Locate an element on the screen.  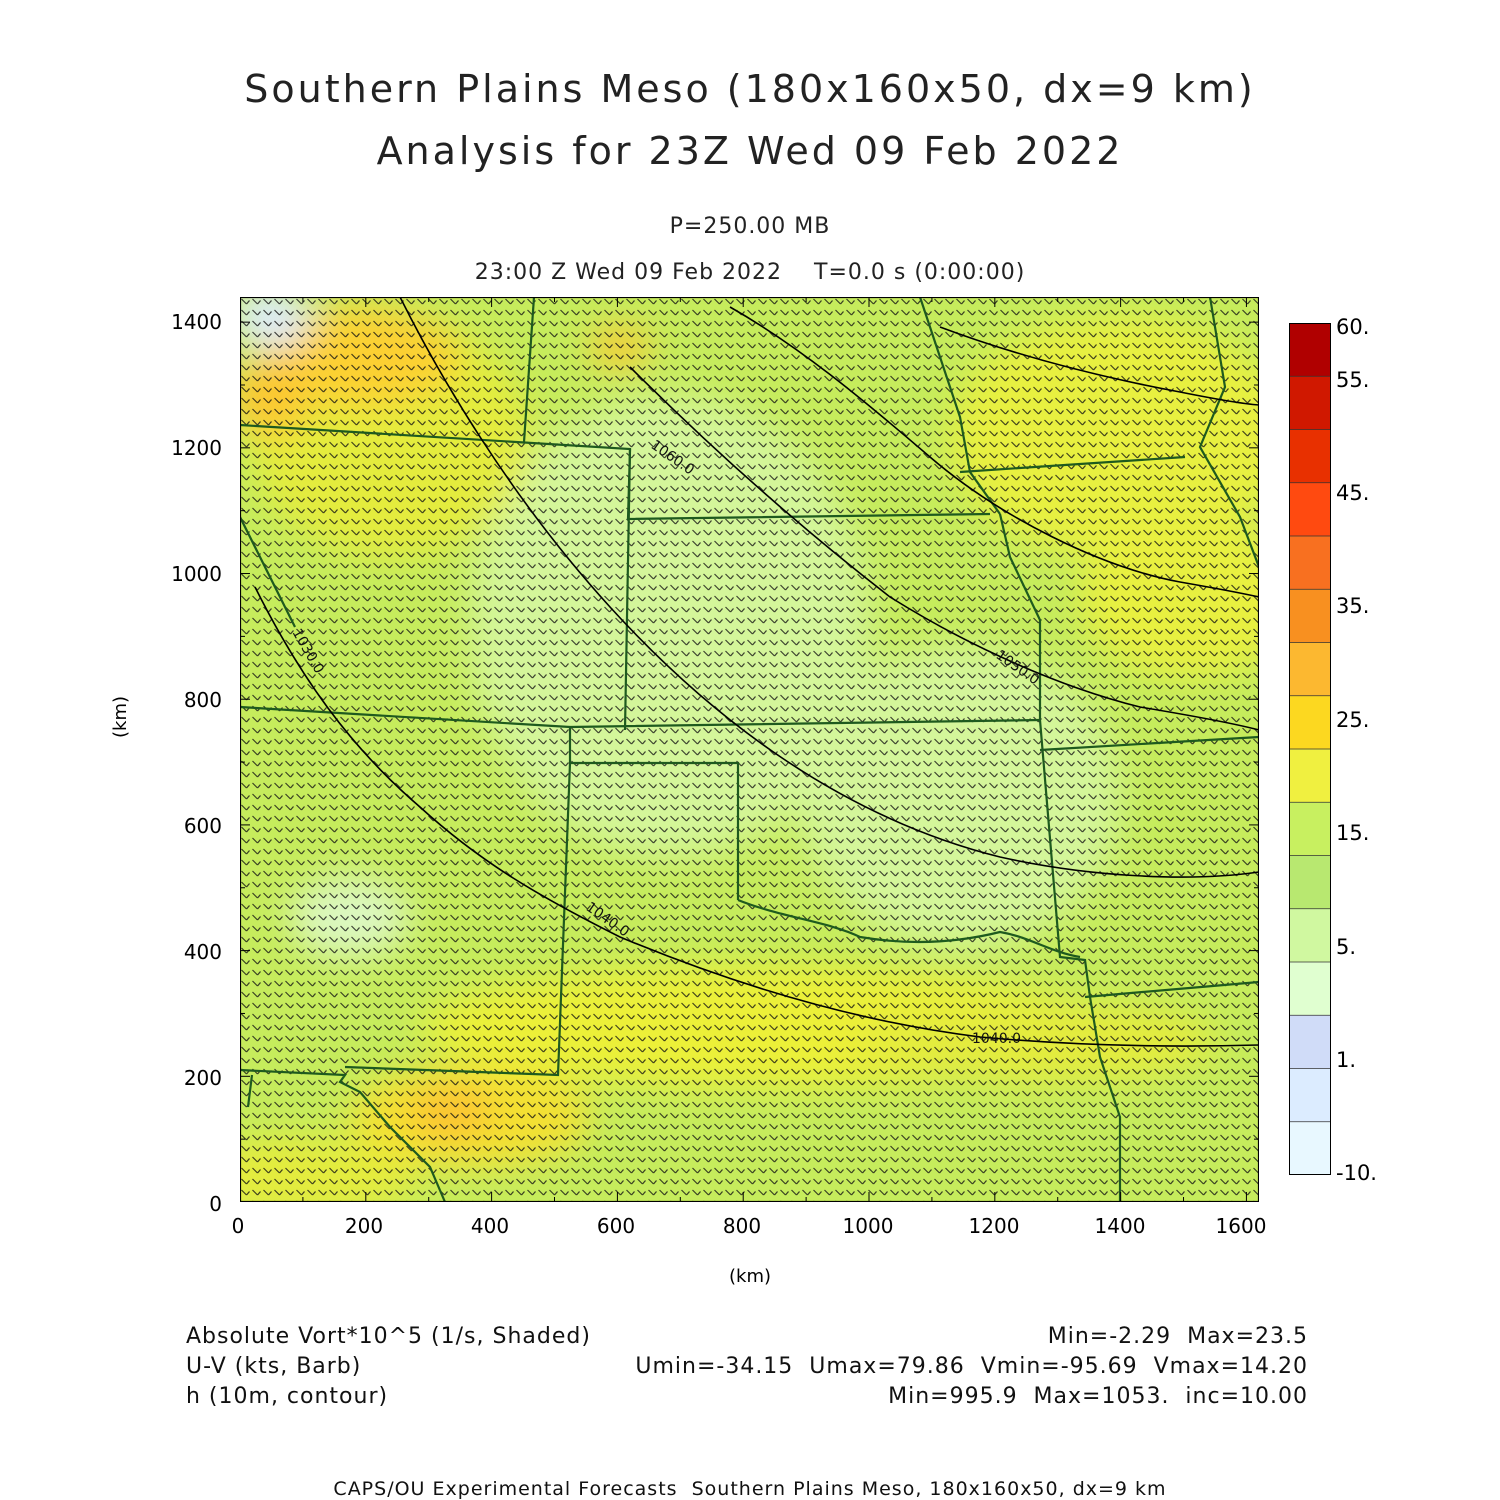
y-tick-800: 800 is located at coordinates (202, 700).